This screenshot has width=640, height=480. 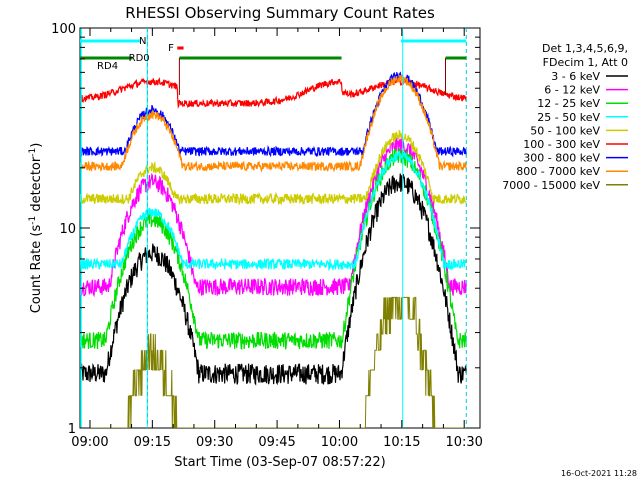 What do you see at coordinates (152, 442) in the screenshot?
I see `x-tick-label: 09:15` at bounding box center [152, 442].